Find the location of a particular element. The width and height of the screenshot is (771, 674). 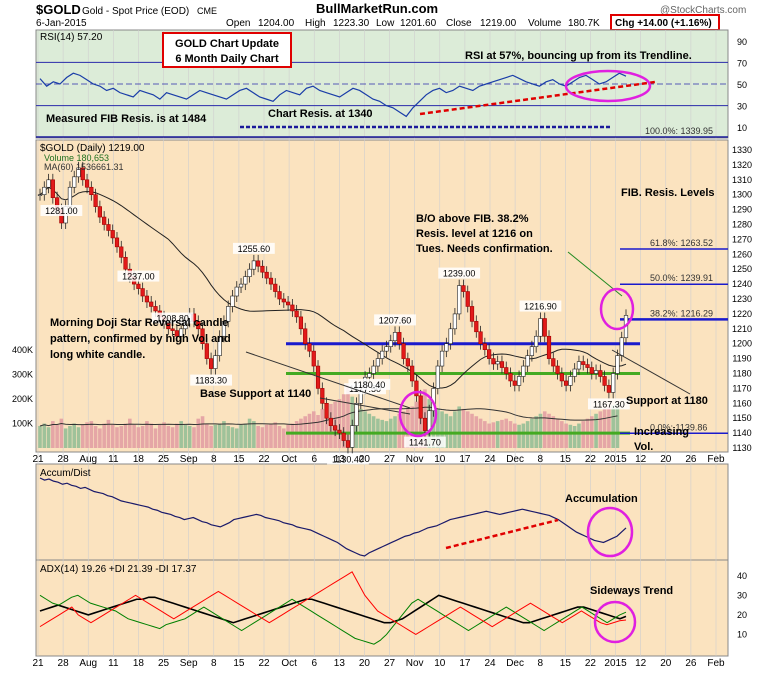

price-tick: 1190 is located at coordinates (741, 359).